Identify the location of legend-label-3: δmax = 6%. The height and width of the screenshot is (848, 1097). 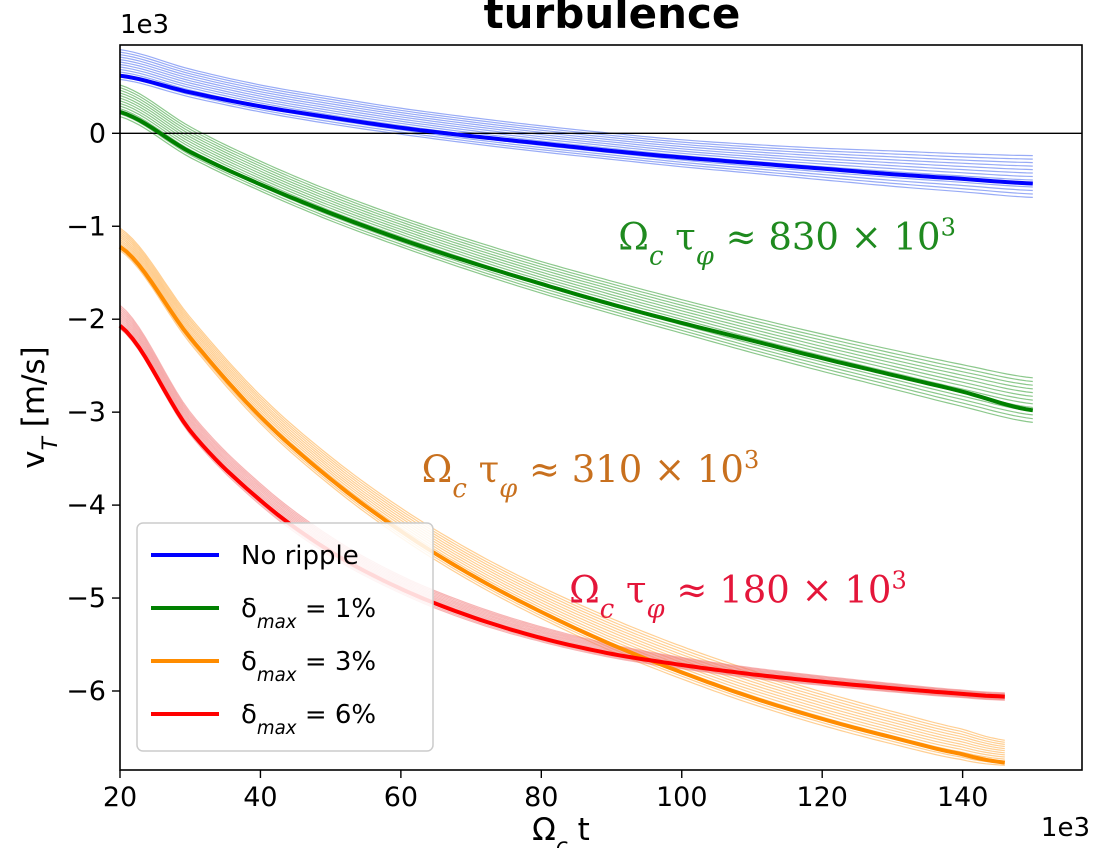
(308, 719).